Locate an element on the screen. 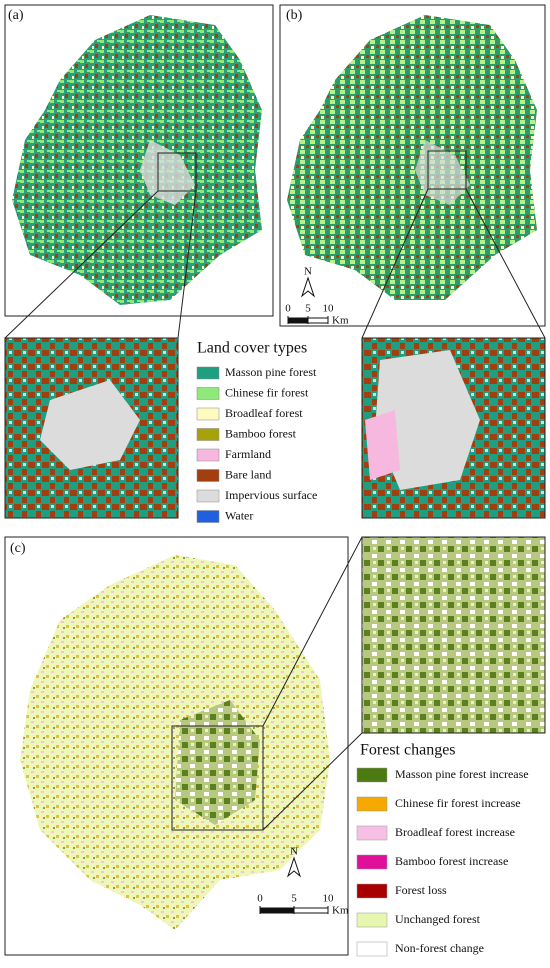 The image size is (550, 968). legend-label: Bamboo forest increase is located at coordinates (451, 861).